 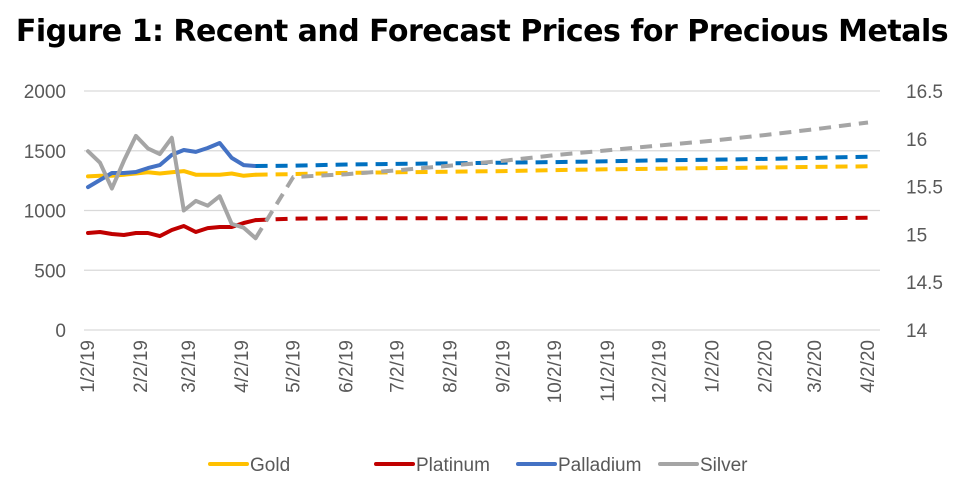 I want to click on x-tick-label: 4/2/20, so click(x=868, y=366).